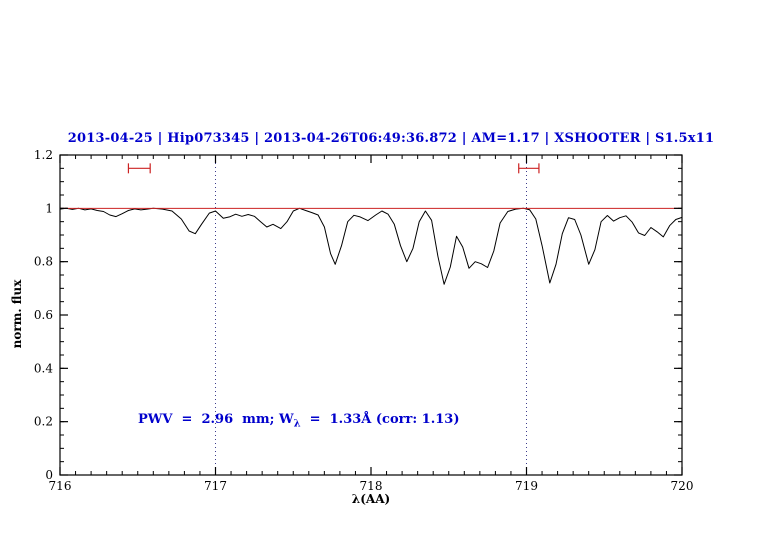  What do you see at coordinates (371, 499) in the screenshot?
I see `x-axis-label: λ(AA)` at bounding box center [371, 499].